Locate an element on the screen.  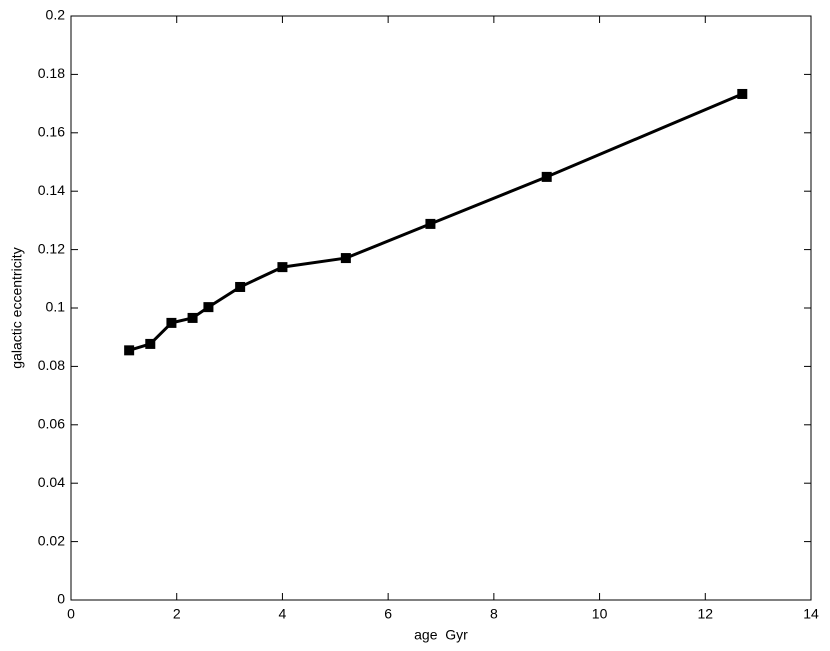
y-tick-label: 0.12 is located at coordinates (51, 248).